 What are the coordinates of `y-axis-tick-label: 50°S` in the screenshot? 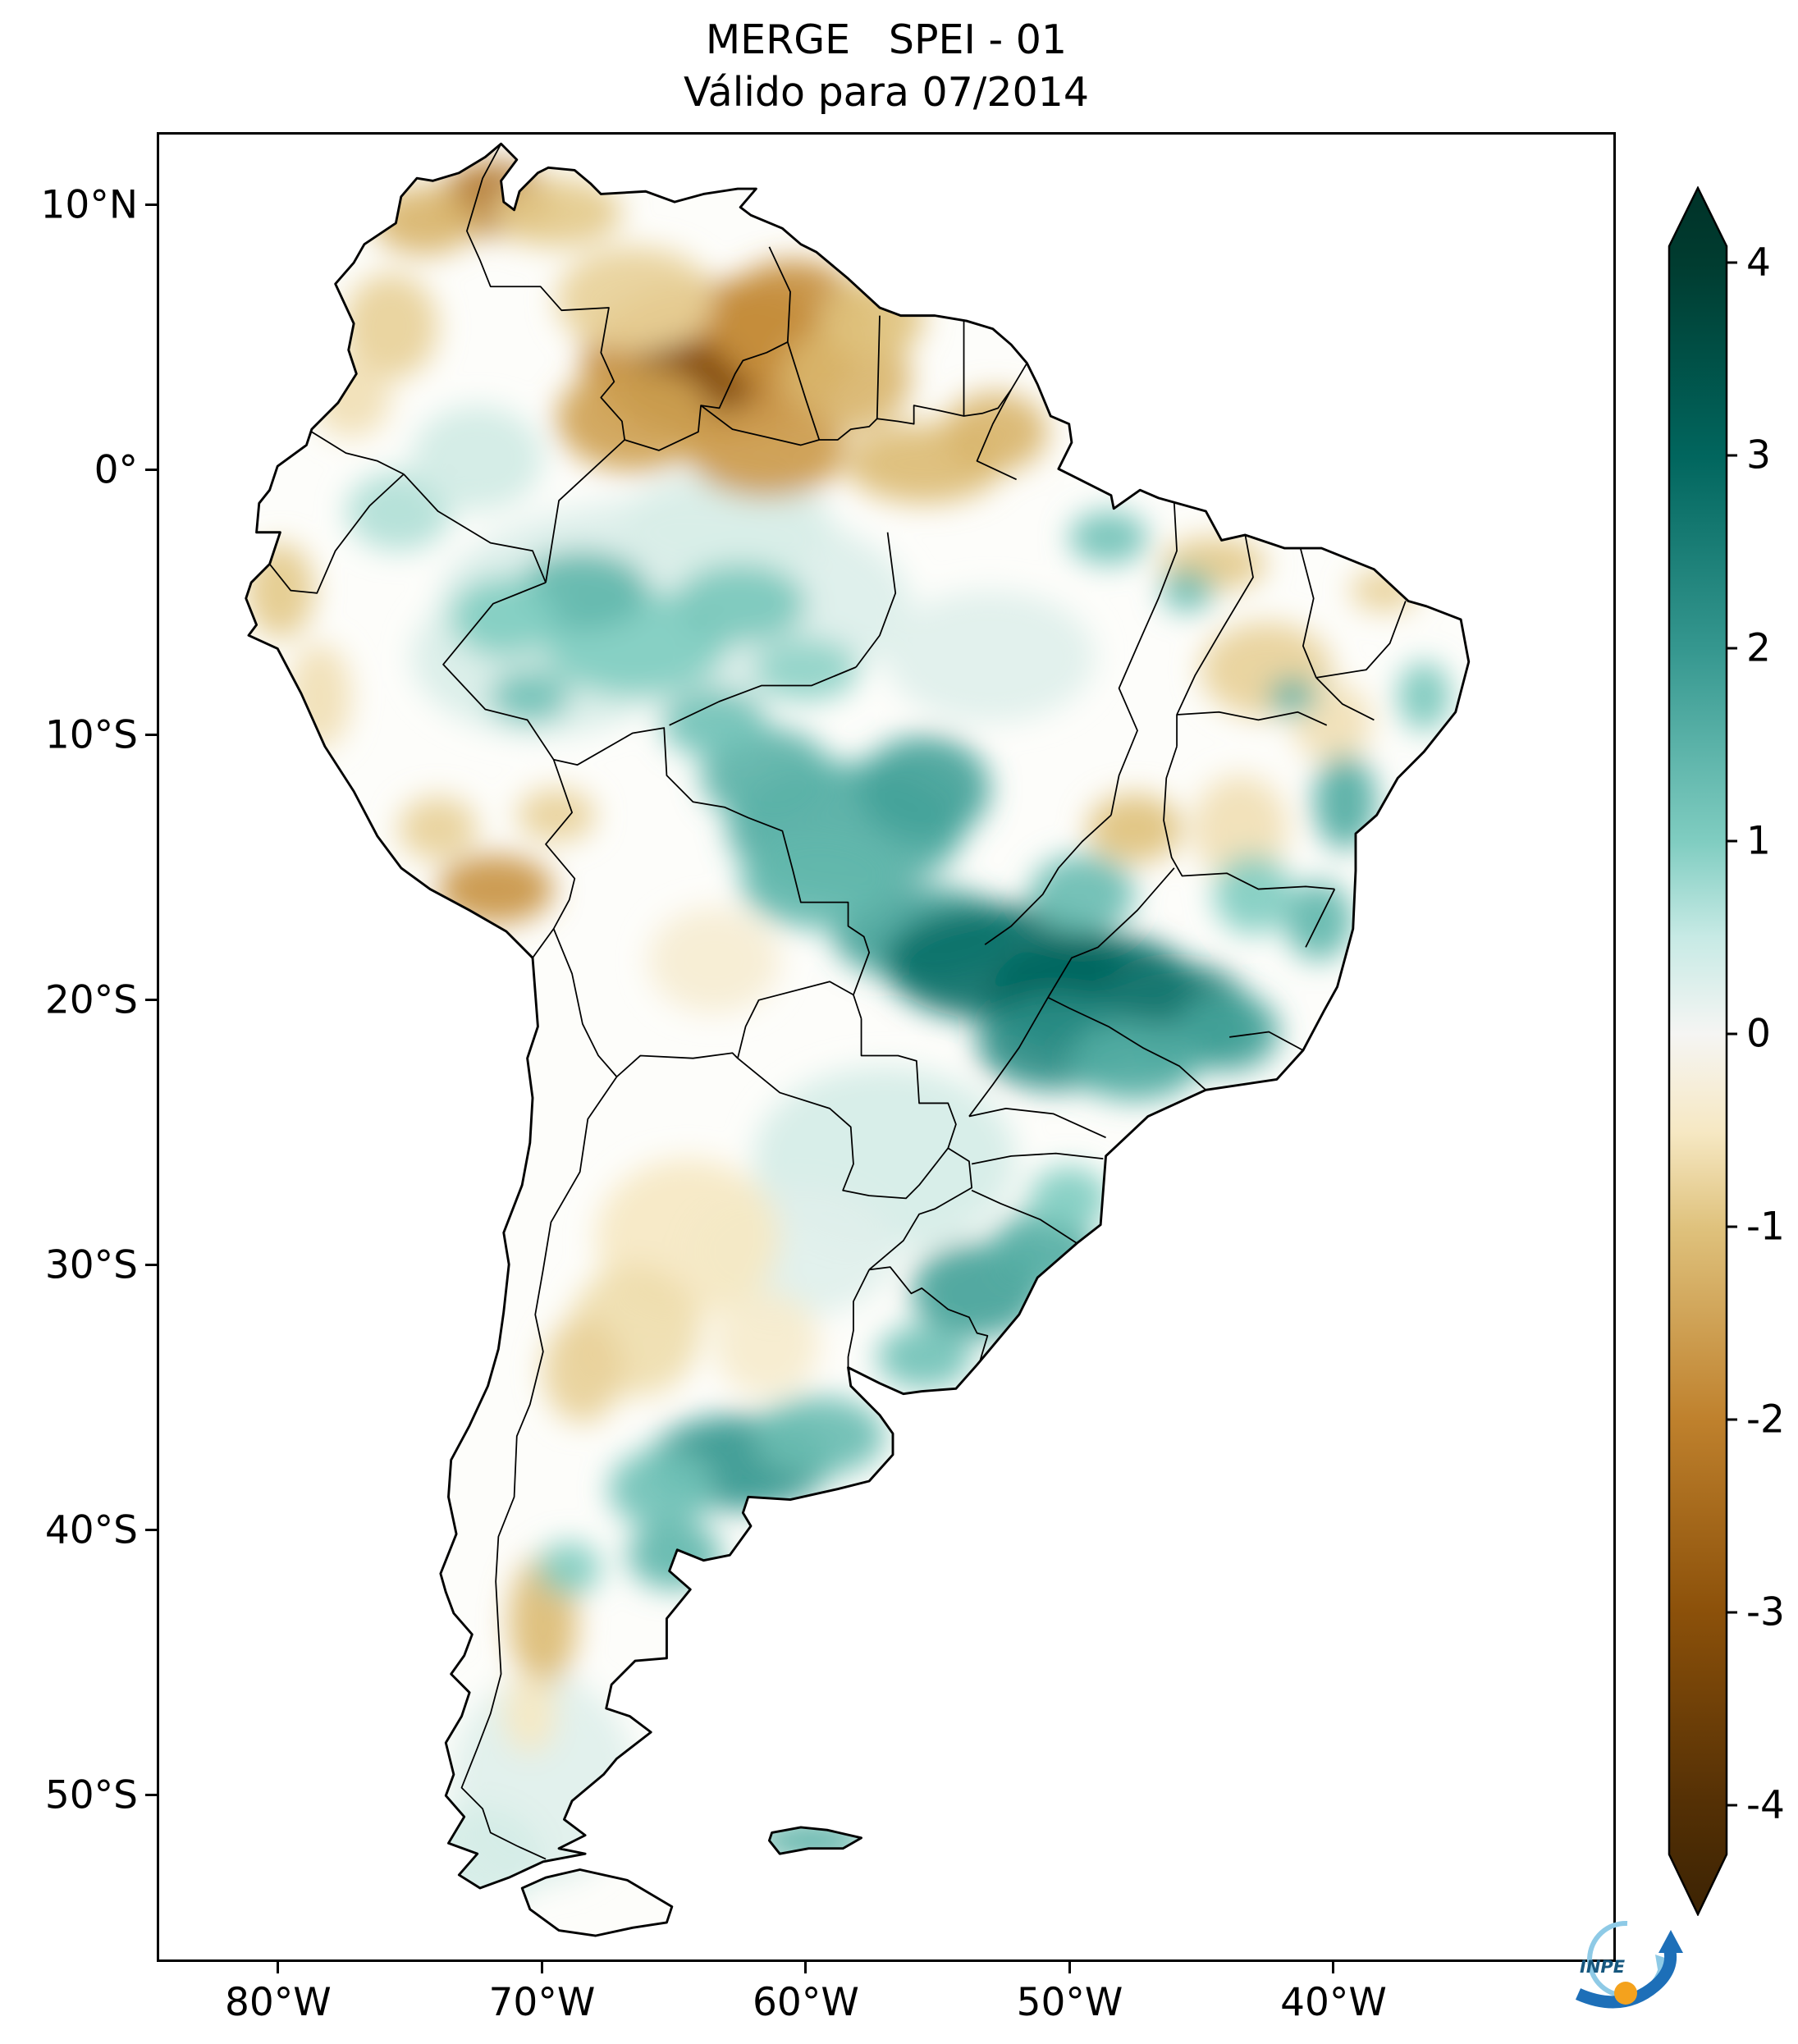 It's located at (91, 1795).